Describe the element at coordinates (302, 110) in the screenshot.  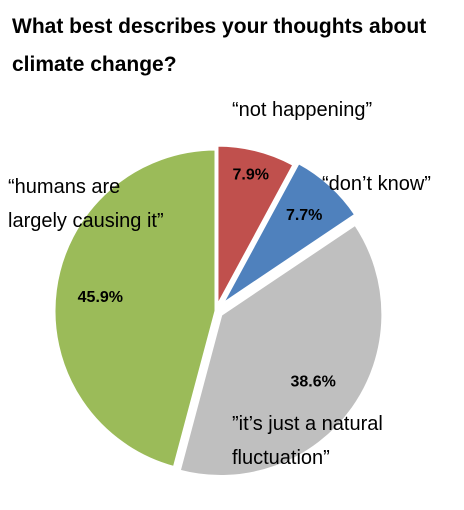
I see `category-label-not-happening: “not happening”` at that location.